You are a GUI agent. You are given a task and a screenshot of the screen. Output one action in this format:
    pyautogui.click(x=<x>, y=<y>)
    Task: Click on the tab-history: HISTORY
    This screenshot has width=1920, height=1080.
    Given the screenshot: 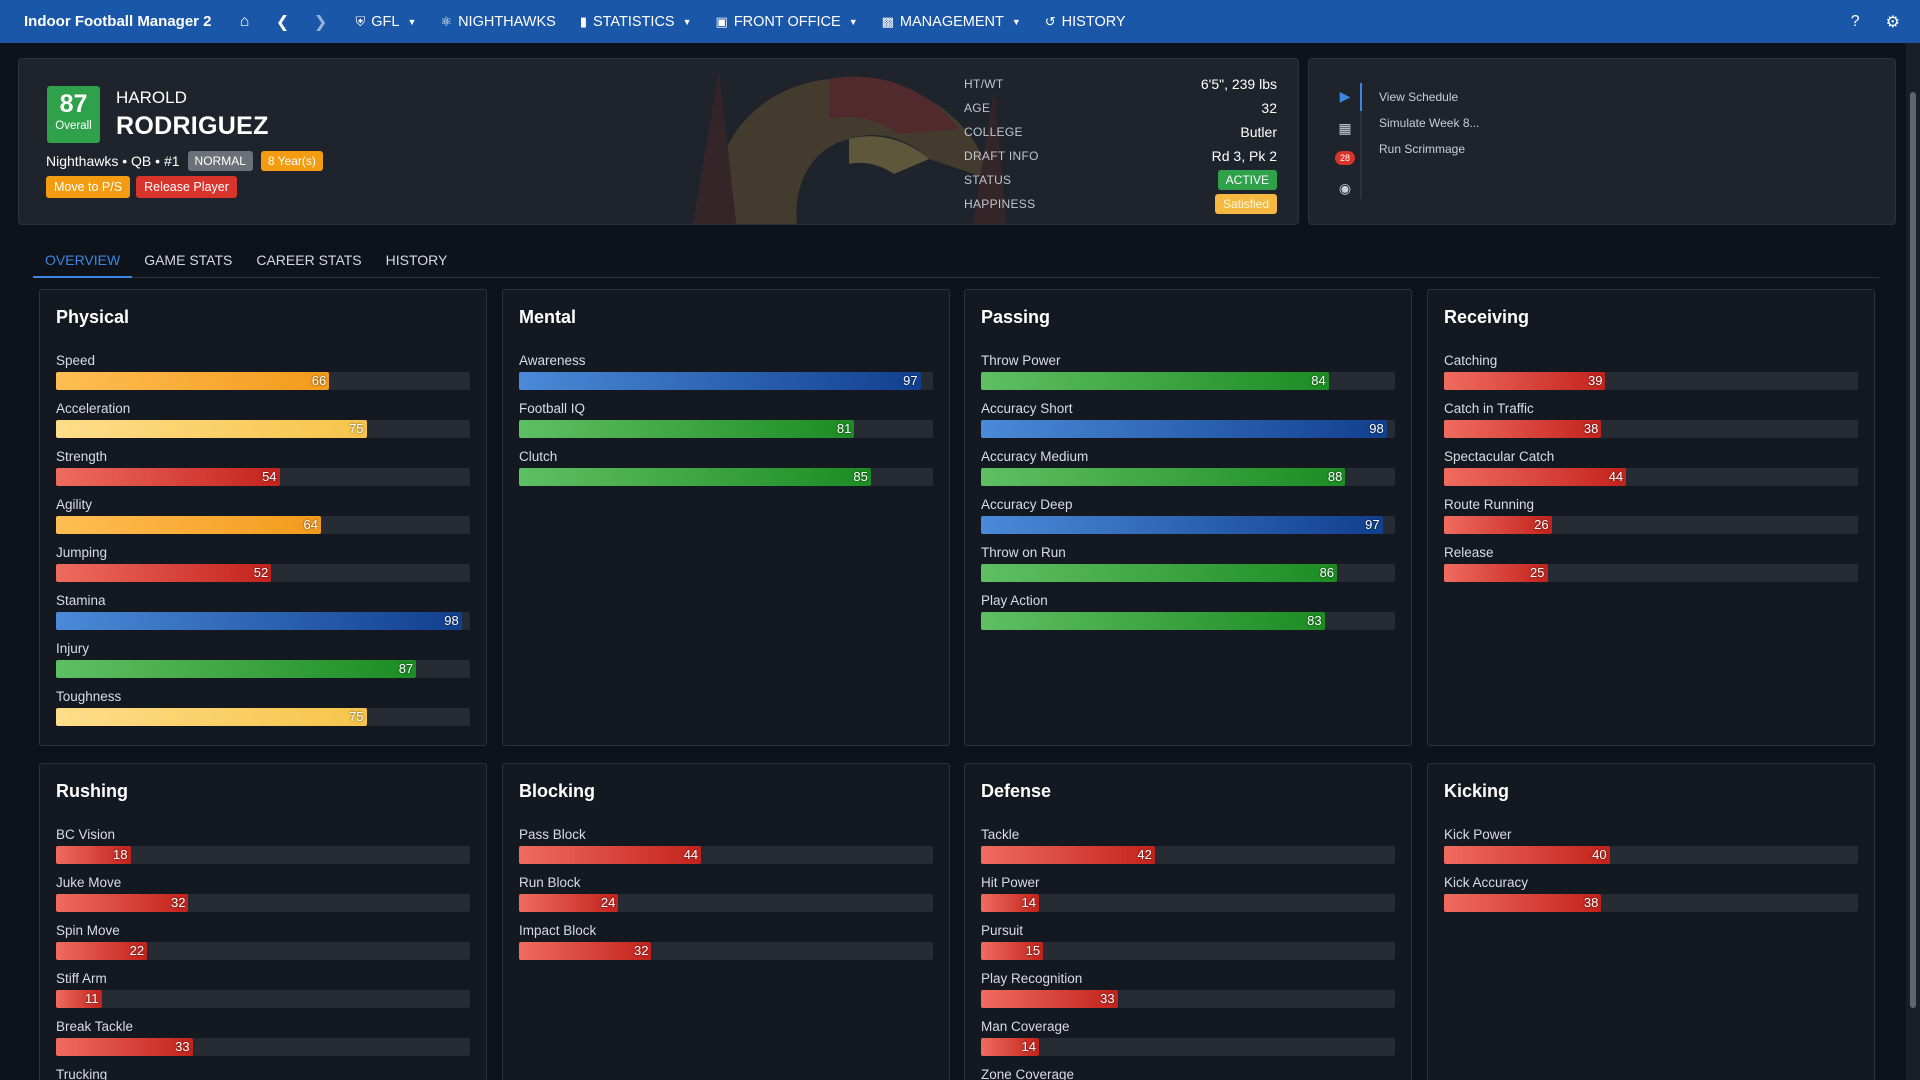 What is the action you would take?
    pyautogui.click(x=416, y=260)
    